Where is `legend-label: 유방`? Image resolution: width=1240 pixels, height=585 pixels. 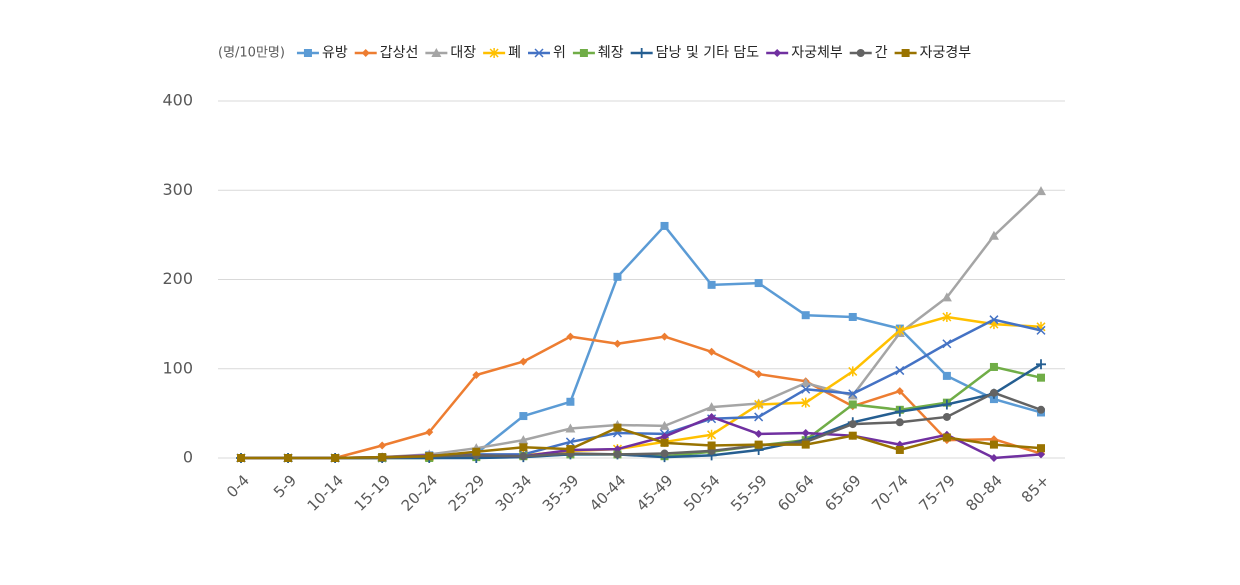
legend-label: 유방 is located at coordinates (335, 53).